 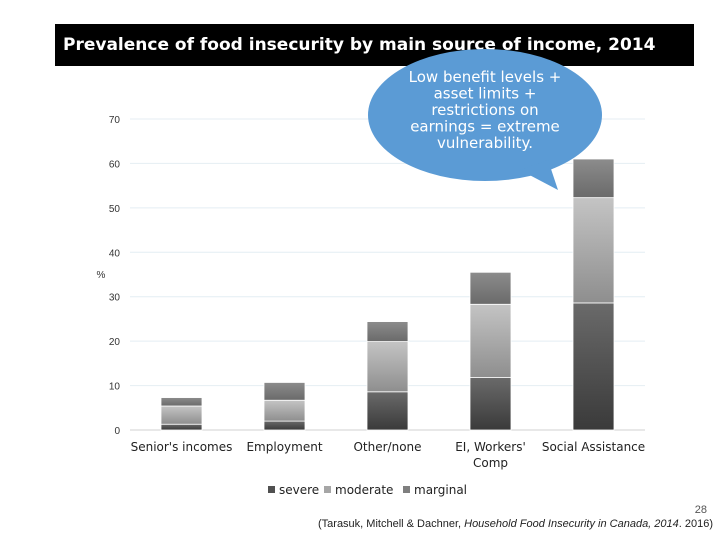 I want to click on y-tick-label: 10, so click(x=115, y=387).